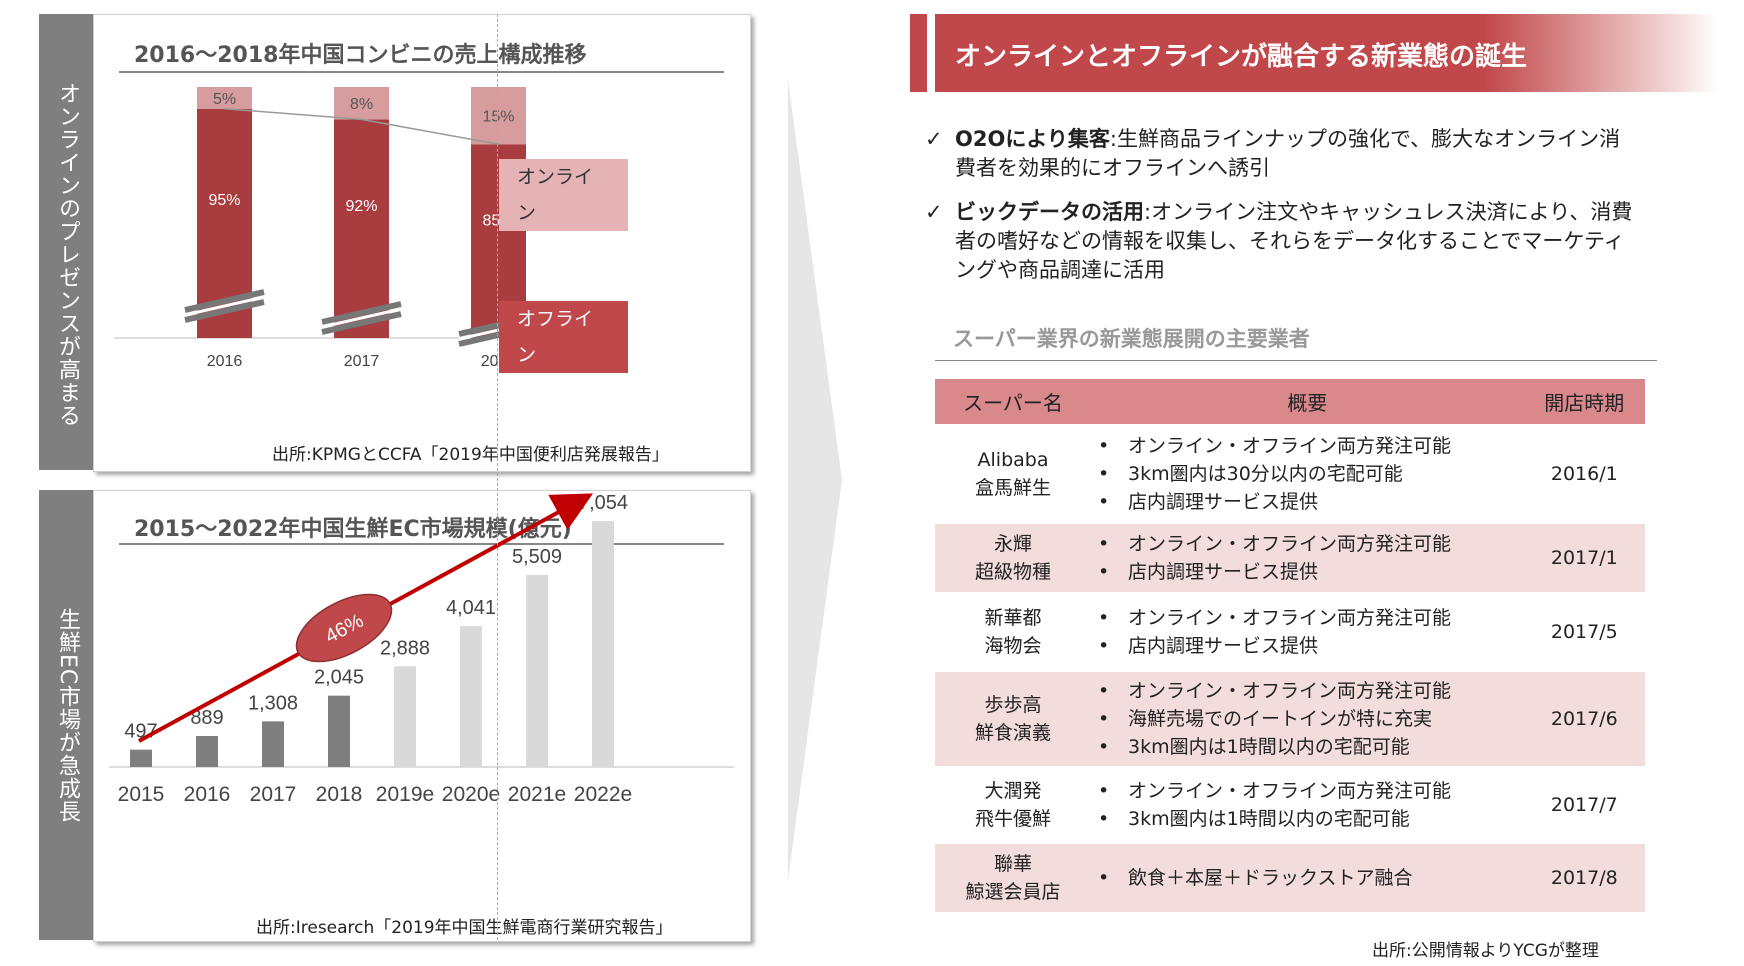  Describe the element at coordinates (405, 794) in the screenshot. I see `x-tick-2019e: 2019e` at that location.